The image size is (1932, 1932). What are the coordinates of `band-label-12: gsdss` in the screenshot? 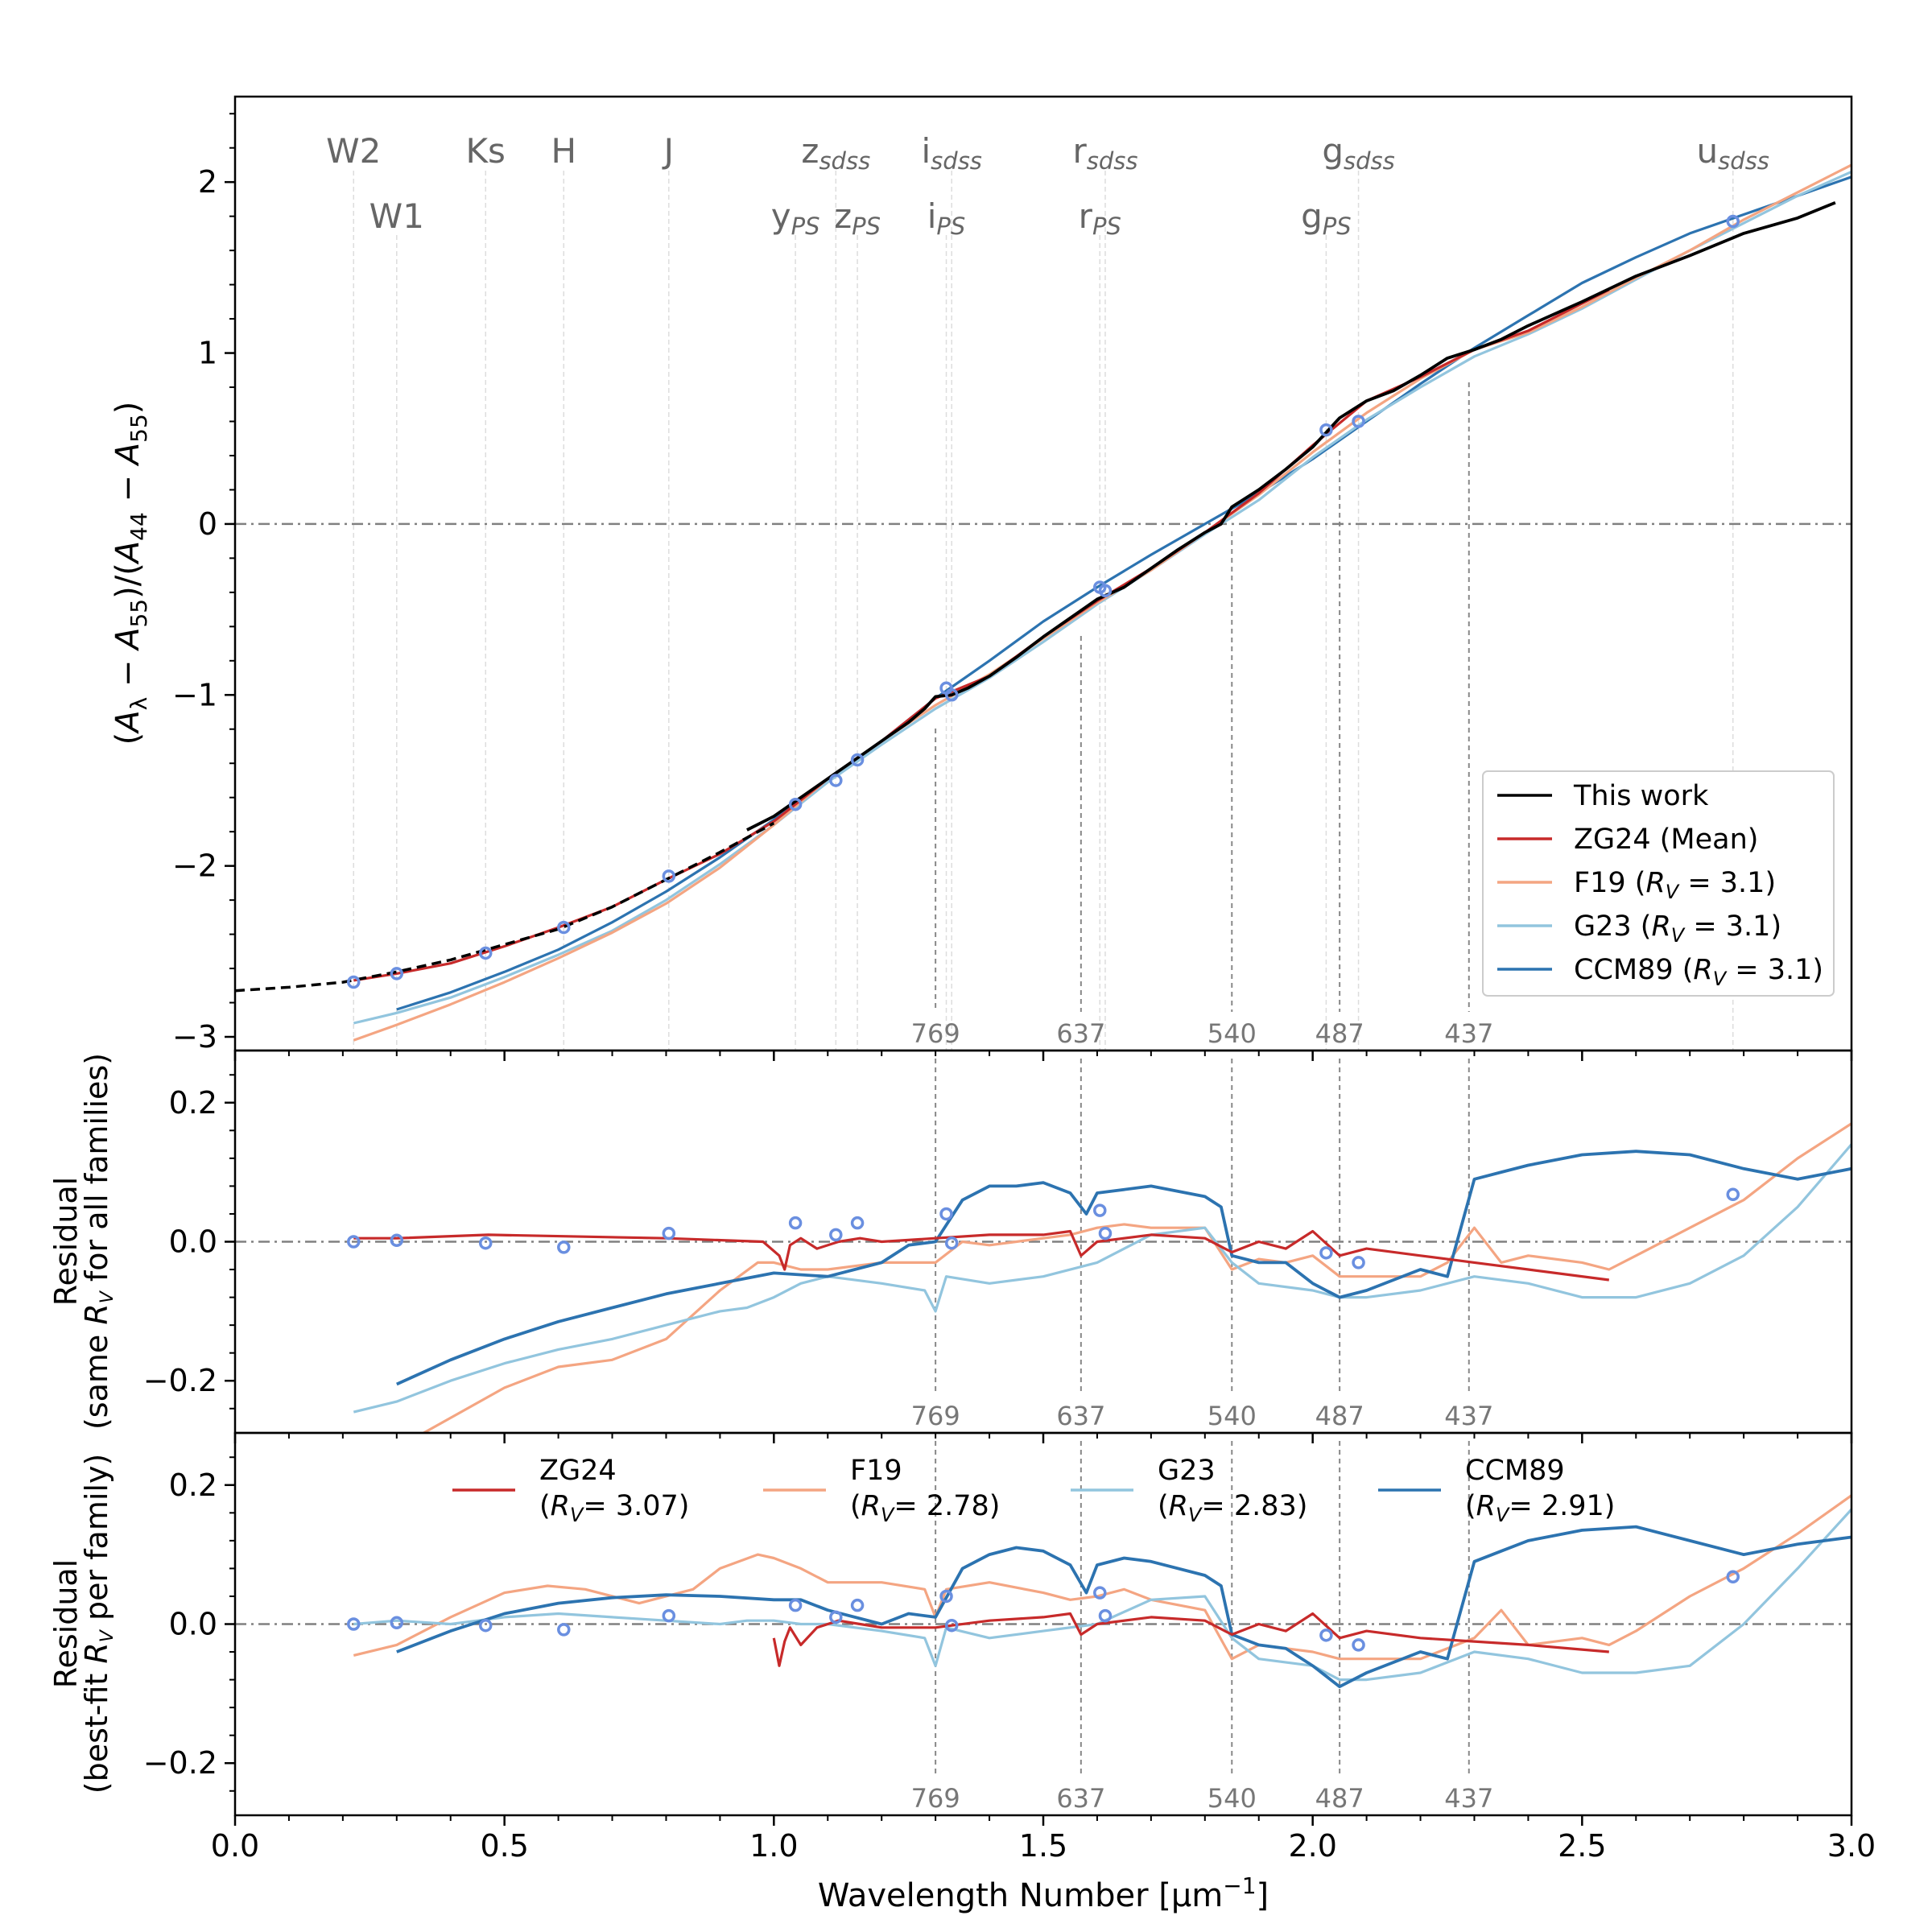 It's located at (1358, 153).